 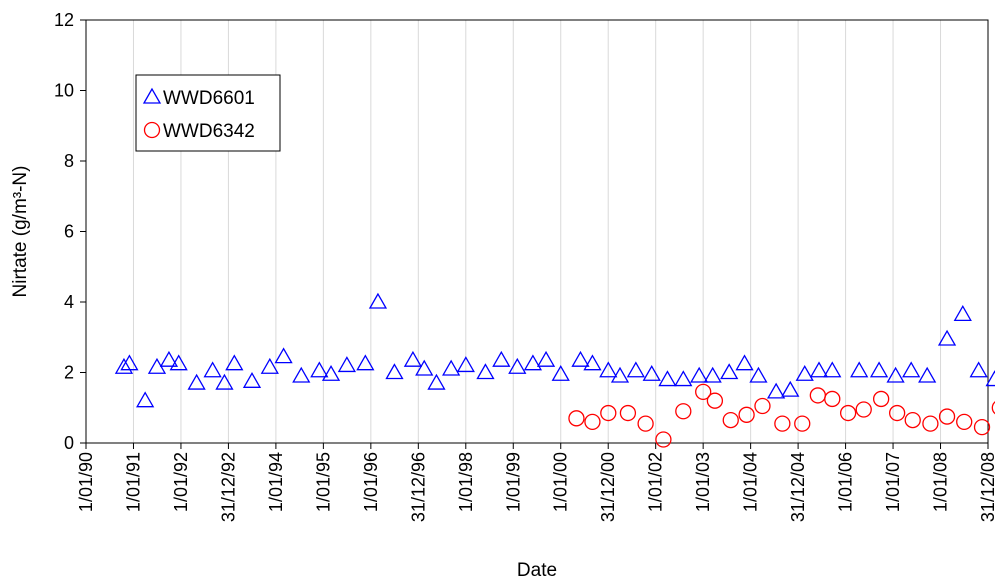 What do you see at coordinates (846, 482) in the screenshot?
I see `x-tick-label: 1/01/06` at bounding box center [846, 482].